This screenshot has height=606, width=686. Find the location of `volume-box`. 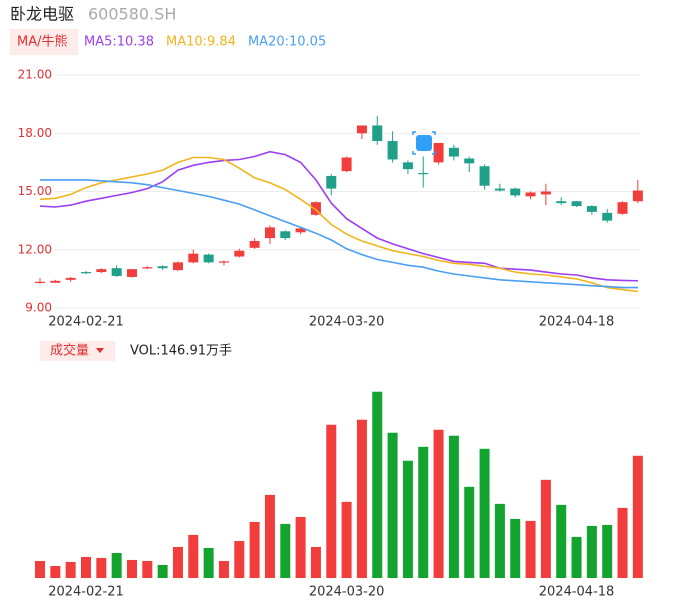

volume-box is located at coordinates (77, 351).